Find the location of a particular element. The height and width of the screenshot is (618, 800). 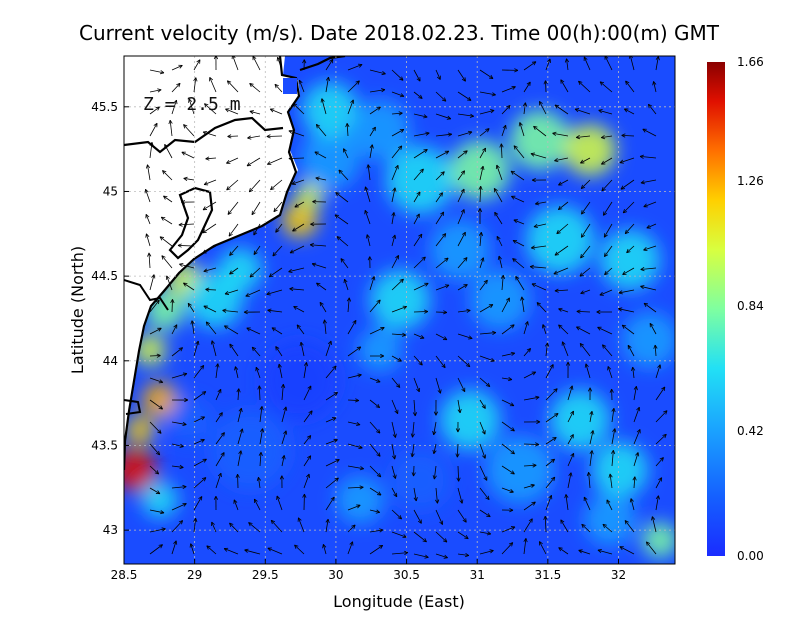

x-axis-ticks: 28.5 29 29.5 30 30.5 31 31.5 32 is located at coordinates (368, 570).